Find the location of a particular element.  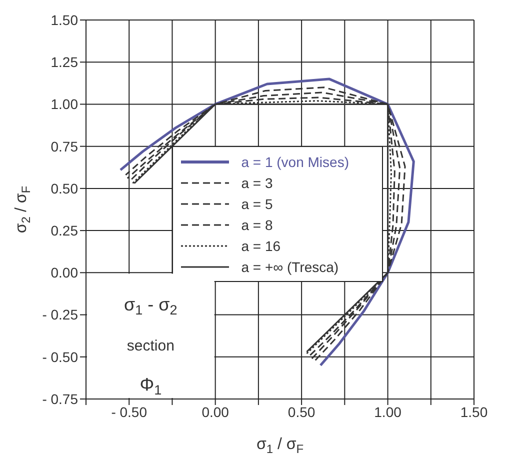

x-axis-title: σ$_{1}$ / σ$_{F}$ is located at coordinates (280, 446).